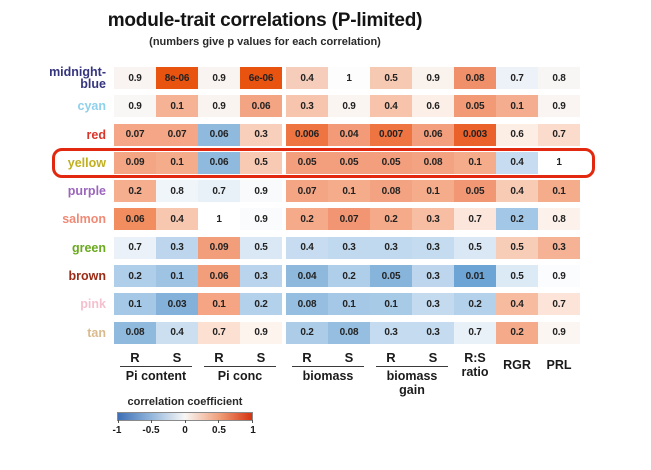 The image size is (651, 470). What do you see at coordinates (349, 219) in the screenshot?
I see `heatmap-cell-salmon-biomass S: 0.07` at bounding box center [349, 219].